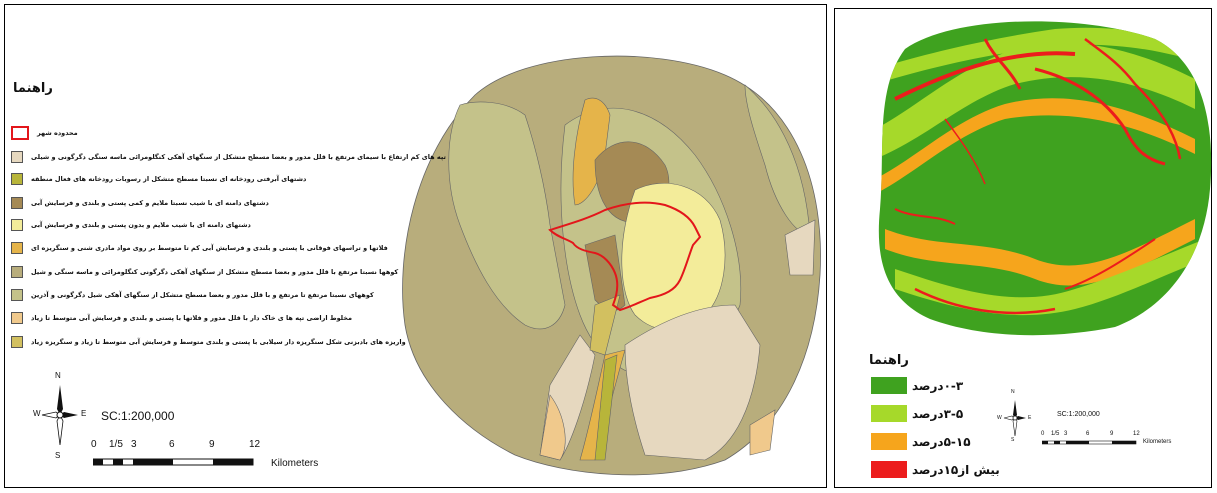 The height and width of the screenshot is (493, 1217). What do you see at coordinates (917, 413) in the screenshot?
I see `slope-legend-item: ۳-۵درصد` at bounding box center [917, 413].